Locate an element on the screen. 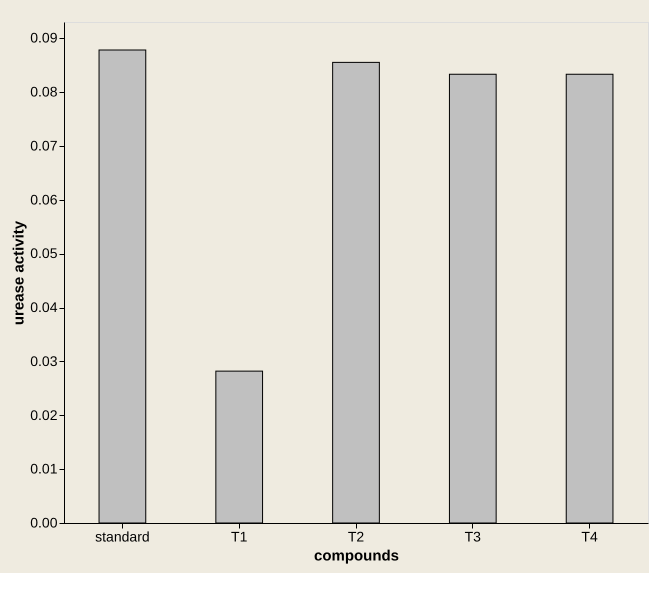  y-tick-label: 0.04 is located at coordinates (44, 307).